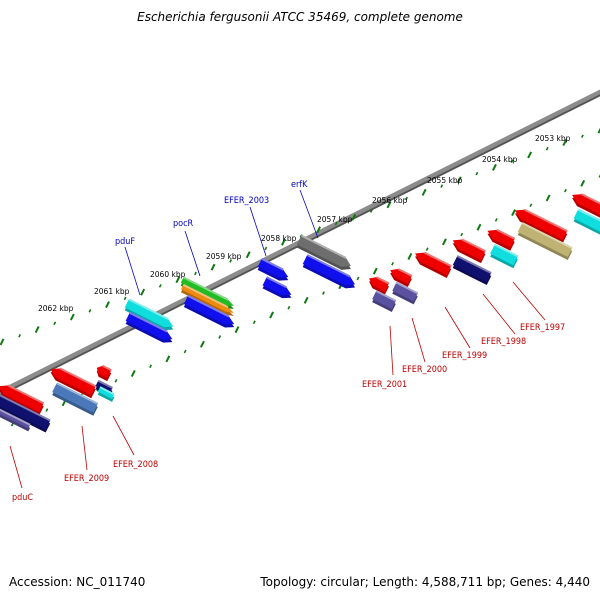 This screenshot has width=600, height=600. Describe the element at coordinates (384, 385) in the screenshot. I see `gene-label-EFER_2001: EFER_2001` at that location.